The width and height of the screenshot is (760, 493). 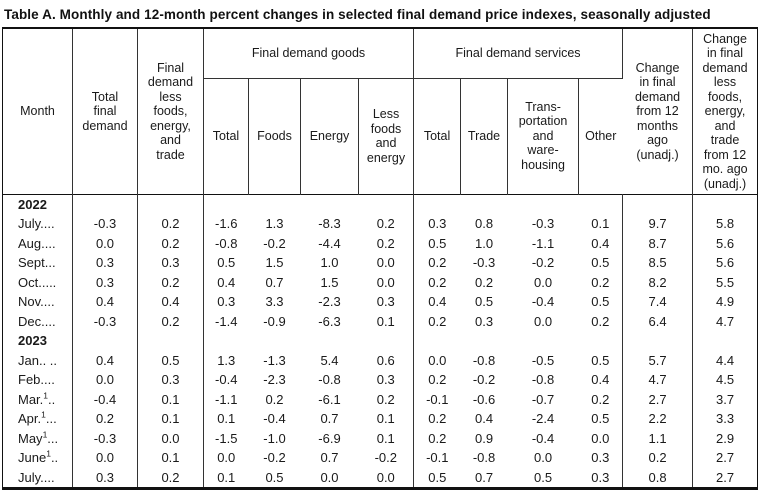 I want to click on value-cell: -1.3, so click(x=274, y=360).